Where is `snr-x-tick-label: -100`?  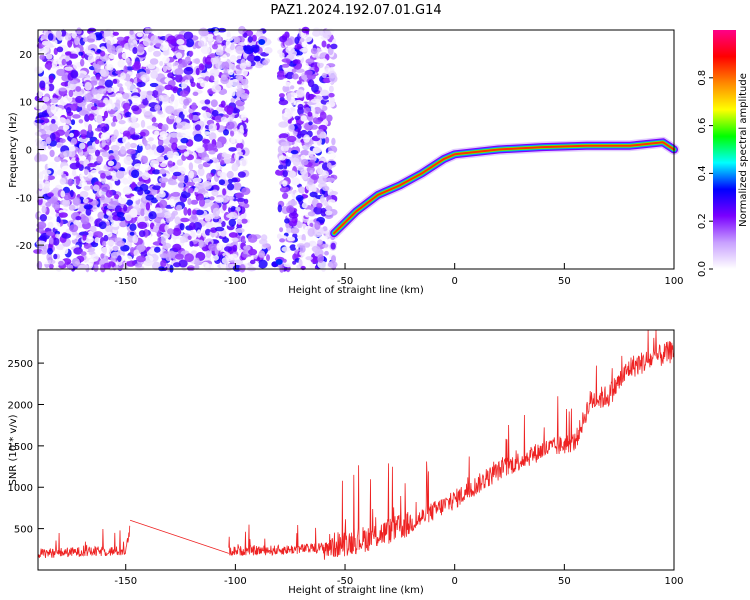
snr-x-tick-label: -100 is located at coordinates (235, 581).